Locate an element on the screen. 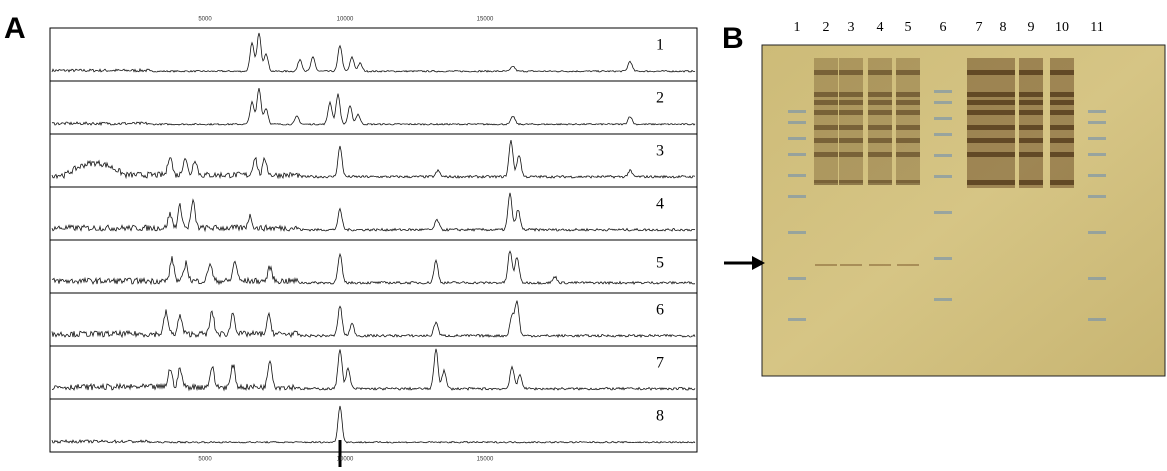  lane-number: 5 is located at coordinates (908, 27).